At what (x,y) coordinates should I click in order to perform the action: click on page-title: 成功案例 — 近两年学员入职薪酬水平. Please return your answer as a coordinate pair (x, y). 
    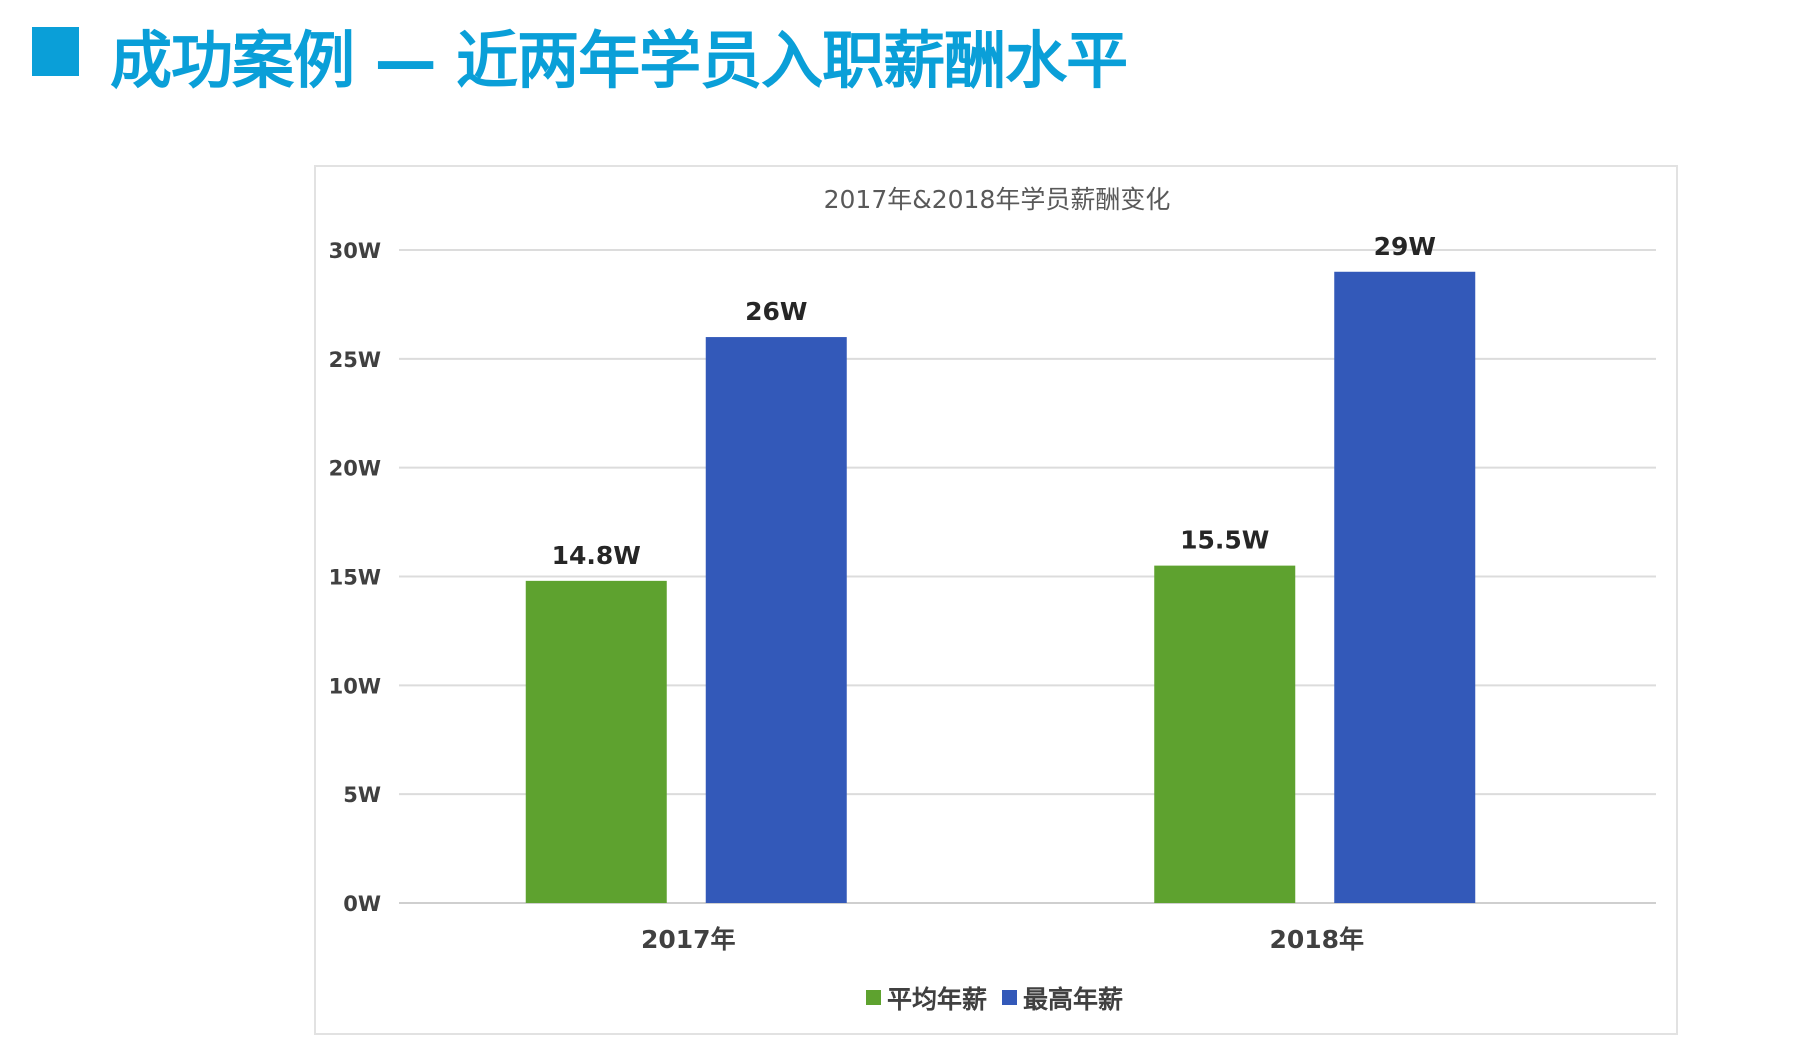
    Looking at the image, I should click on (619, 60).